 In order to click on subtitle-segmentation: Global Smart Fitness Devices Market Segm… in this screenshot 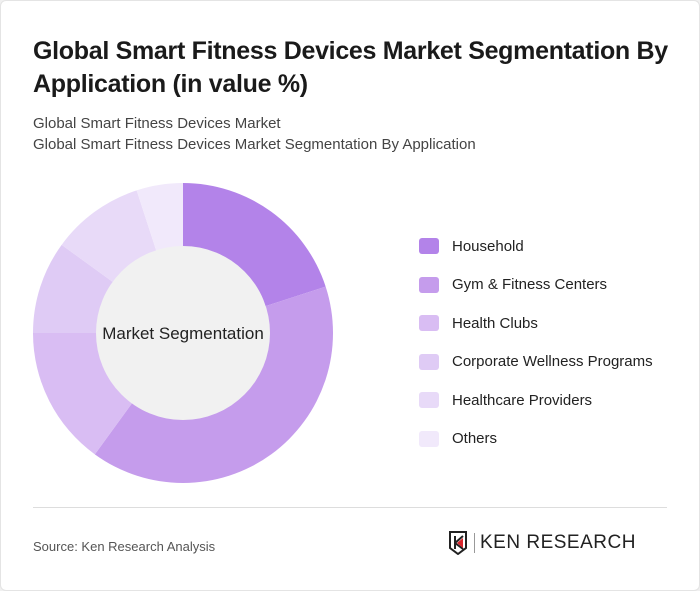, I will do `click(254, 144)`.